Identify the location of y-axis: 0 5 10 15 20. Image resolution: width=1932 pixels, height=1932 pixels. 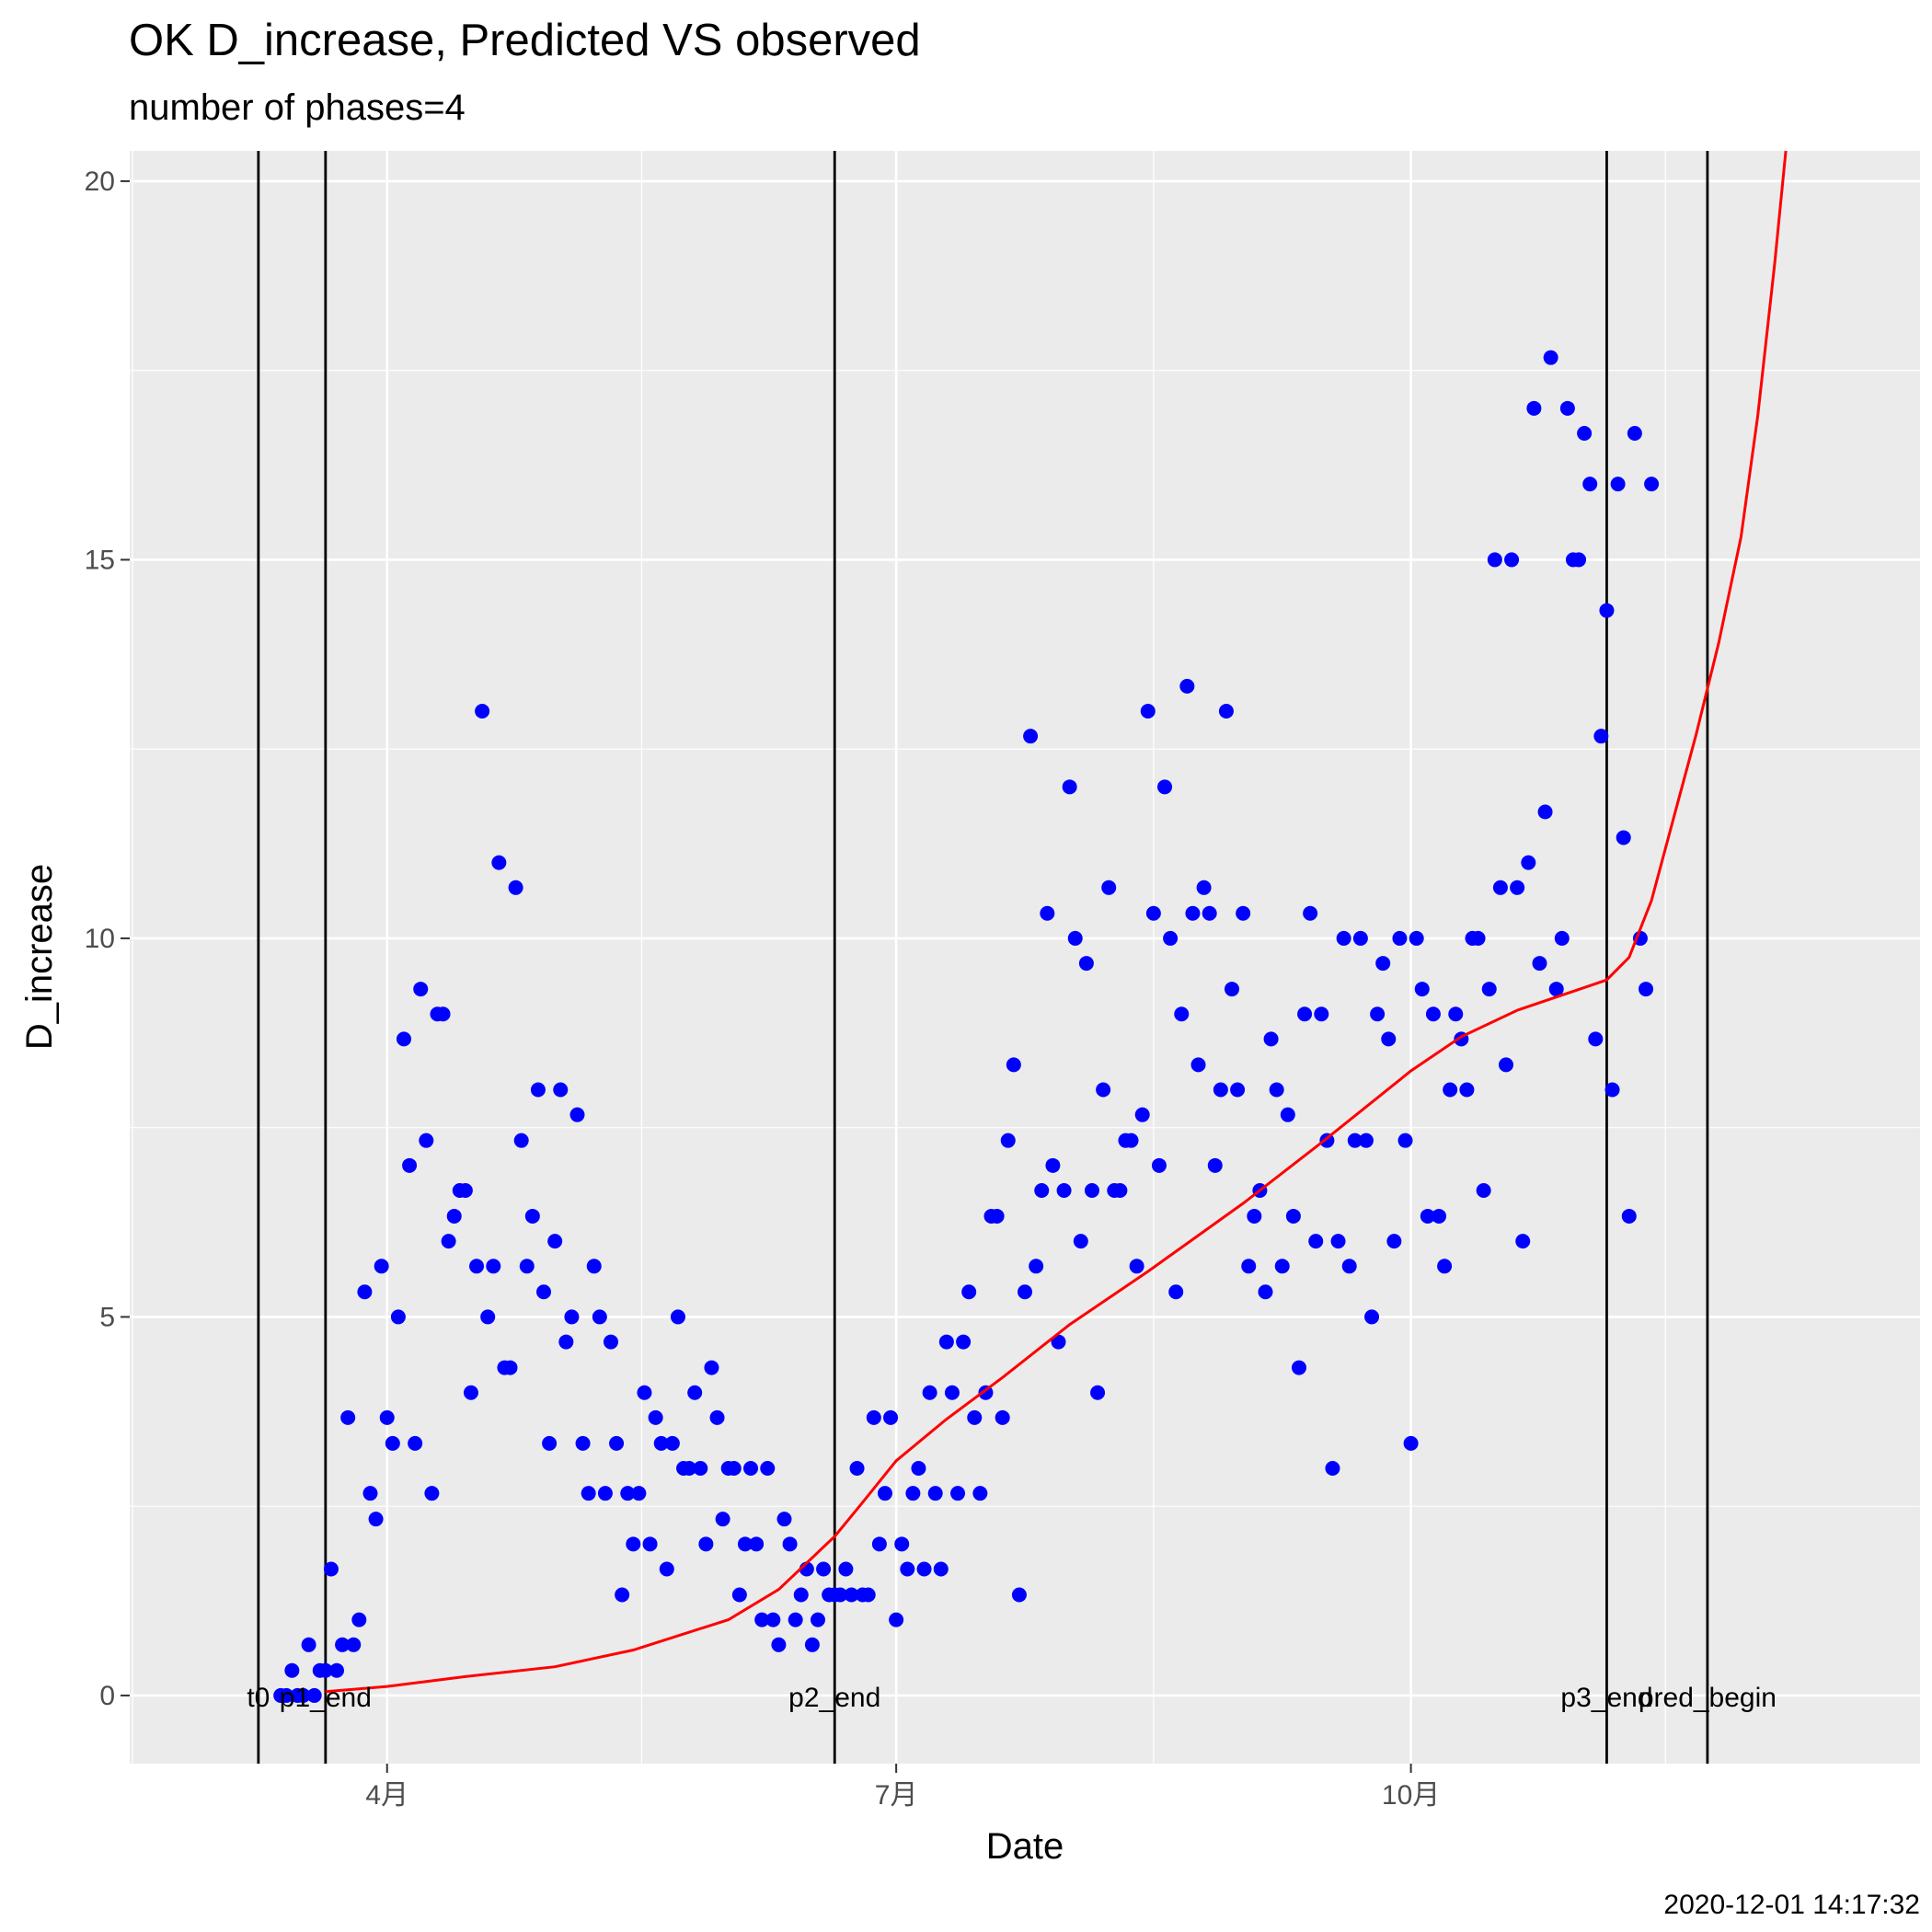
(107, 939).